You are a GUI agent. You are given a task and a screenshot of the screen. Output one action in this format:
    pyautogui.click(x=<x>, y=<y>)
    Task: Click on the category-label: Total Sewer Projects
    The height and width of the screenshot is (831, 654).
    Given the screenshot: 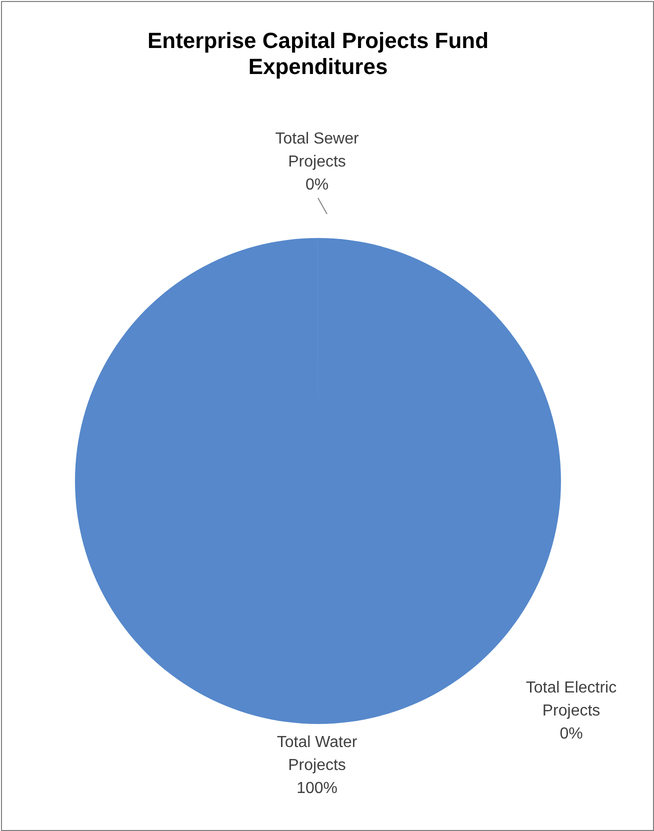 What is the action you would take?
    pyautogui.click(x=317, y=150)
    